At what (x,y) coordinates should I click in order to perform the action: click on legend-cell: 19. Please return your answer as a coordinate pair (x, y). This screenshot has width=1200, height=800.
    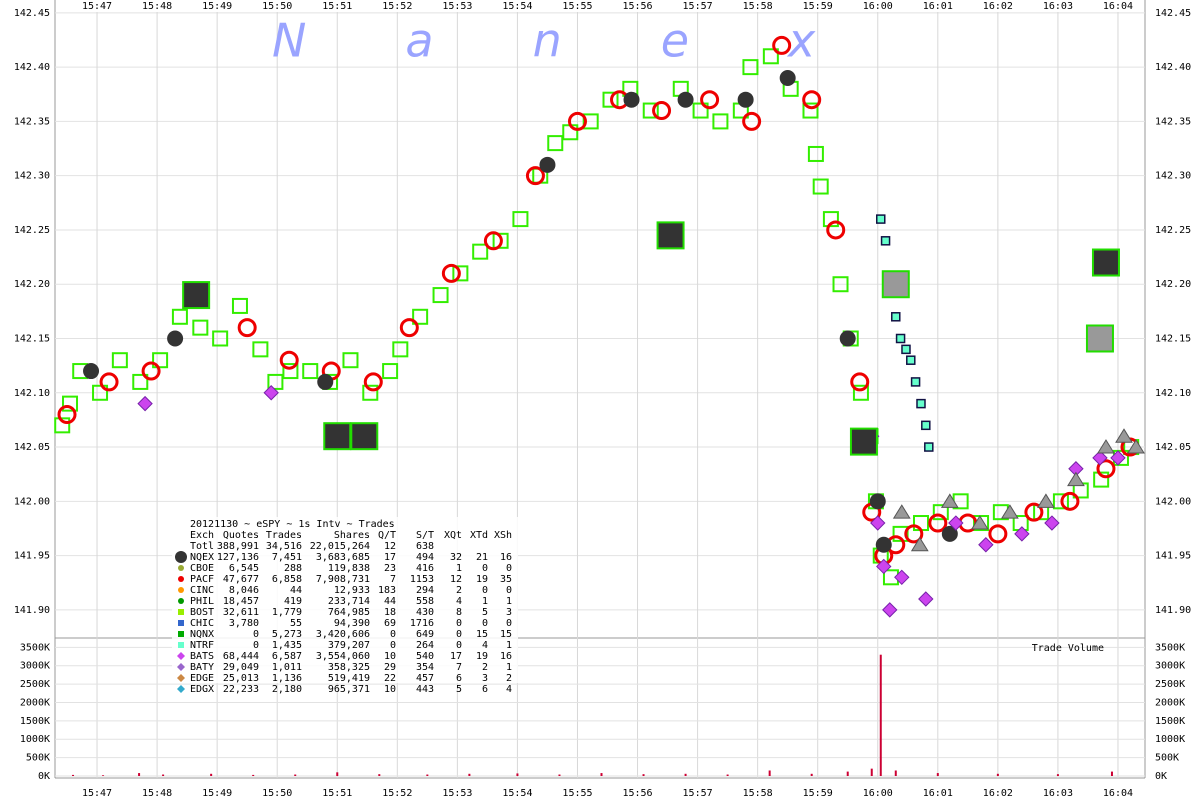
    Looking at the image, I should click on (482, 656).